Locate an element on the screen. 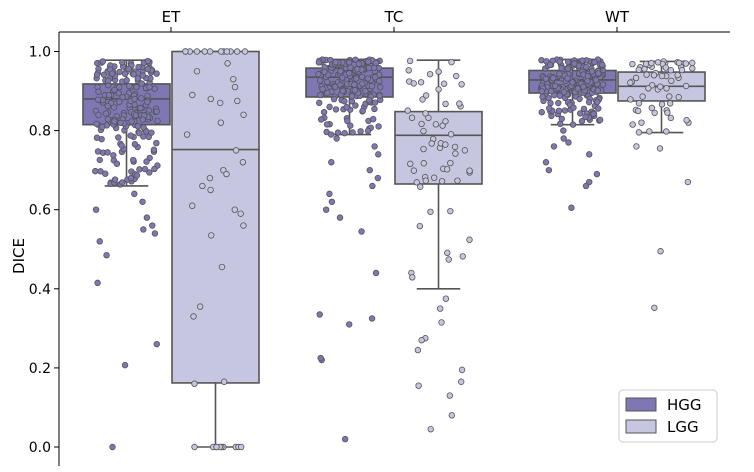 The height and width of the screenshot is (472, 754). legend-label-hgg: HGG is located at coordinates (684, 405).